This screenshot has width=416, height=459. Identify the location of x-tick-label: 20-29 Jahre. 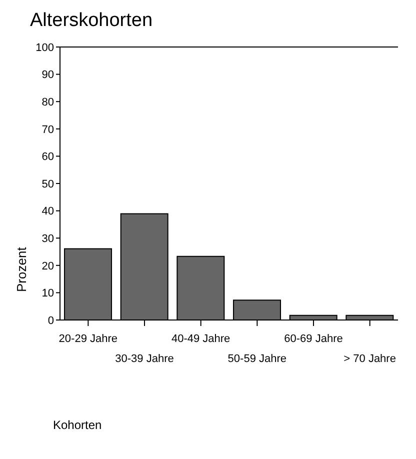
(88, 339).